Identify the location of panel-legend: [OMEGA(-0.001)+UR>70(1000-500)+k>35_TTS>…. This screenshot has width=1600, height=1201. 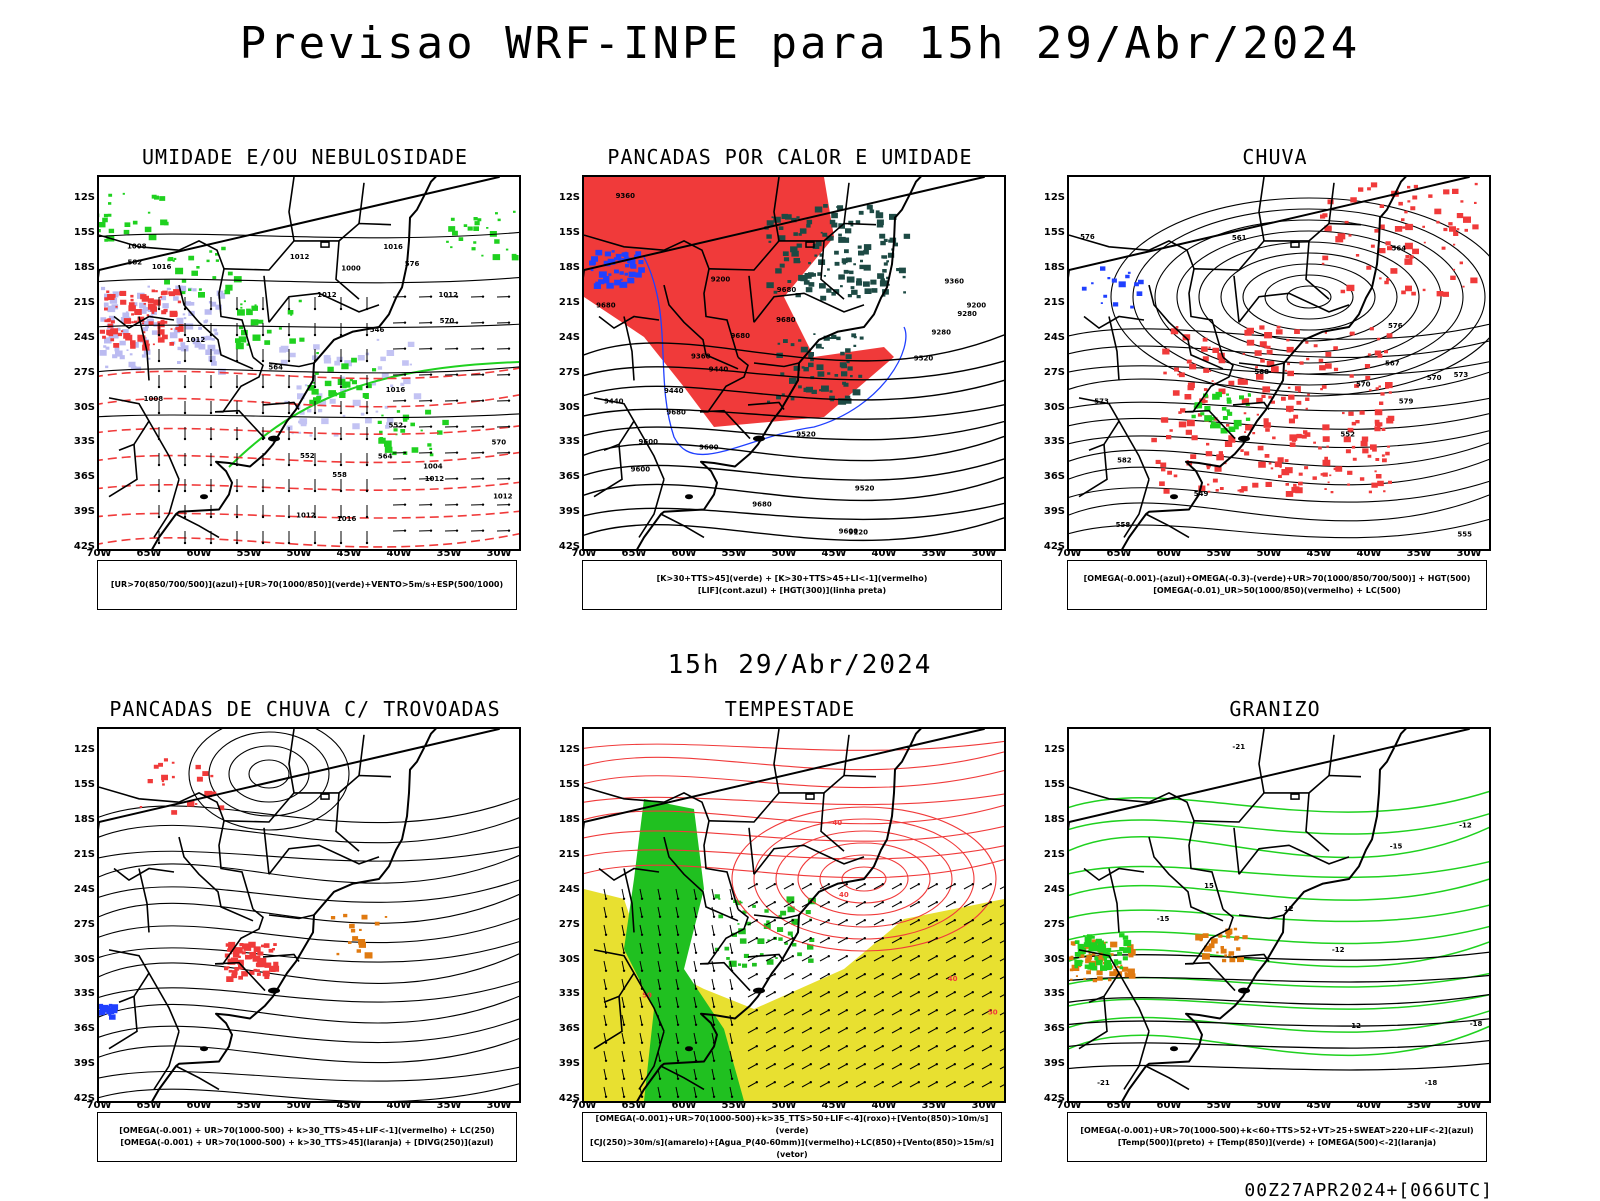
(792, 1137).